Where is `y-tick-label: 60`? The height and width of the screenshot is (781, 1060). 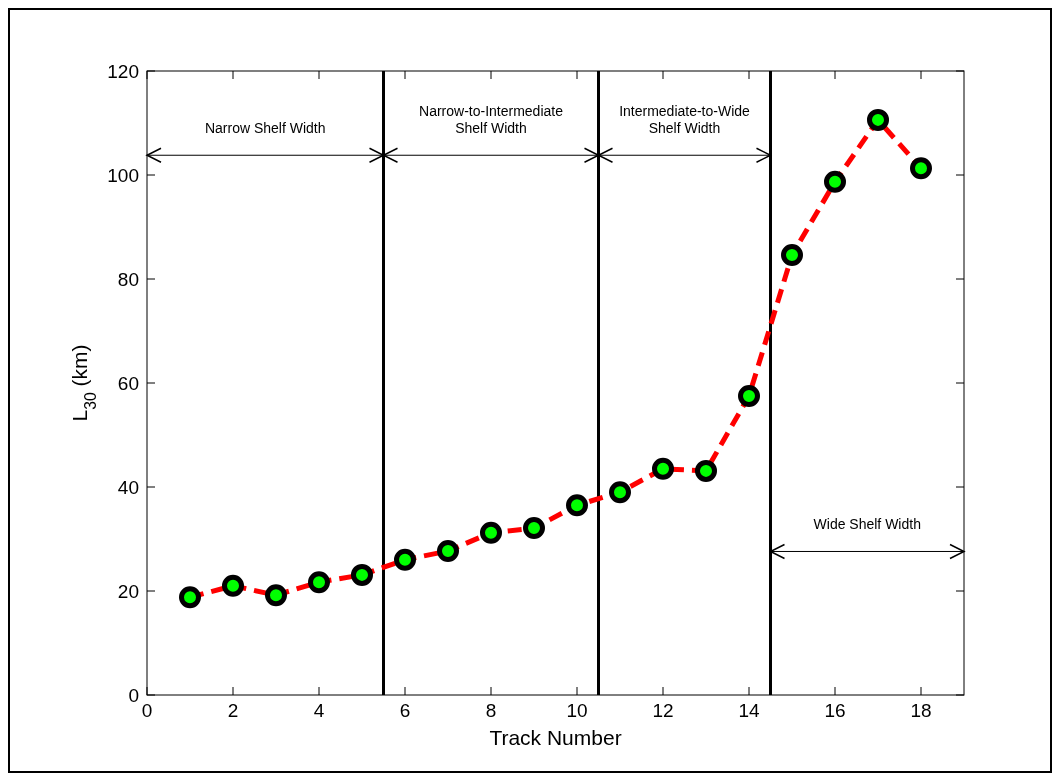 y-tick-label: 60 is located at coordinates (128, 383).